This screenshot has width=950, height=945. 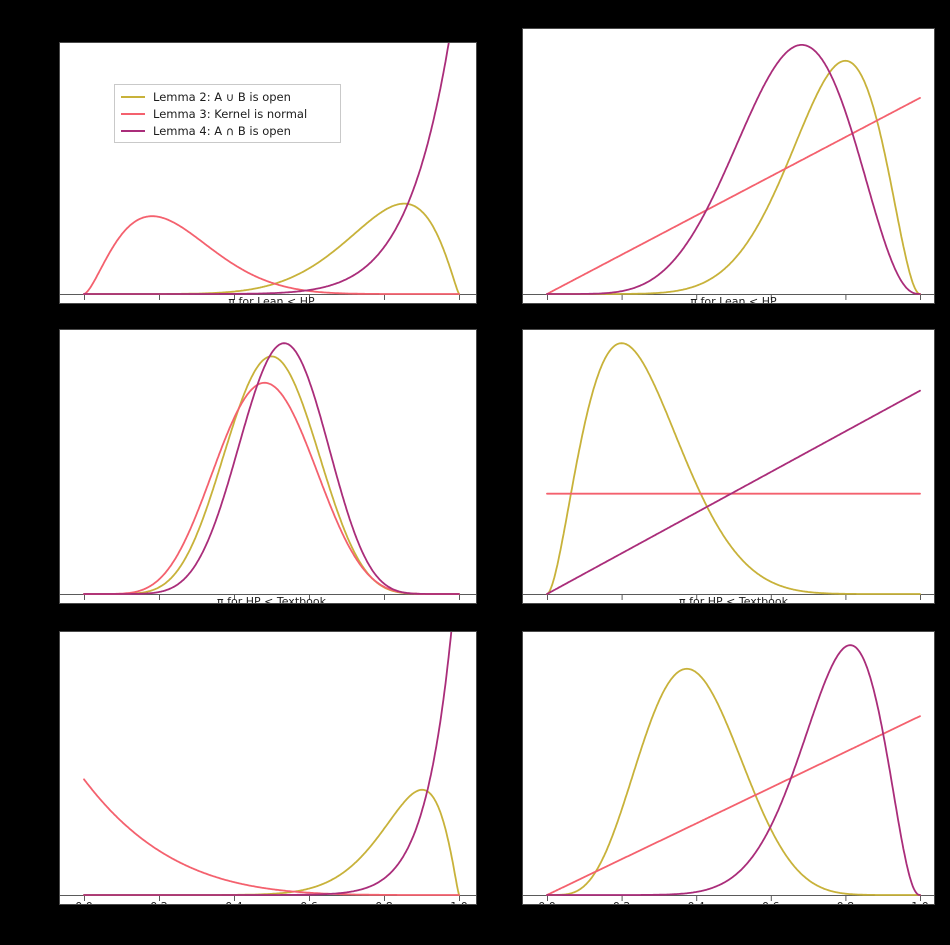 I want to click on lemma3-line-swatch, so click(x=133, y=113).